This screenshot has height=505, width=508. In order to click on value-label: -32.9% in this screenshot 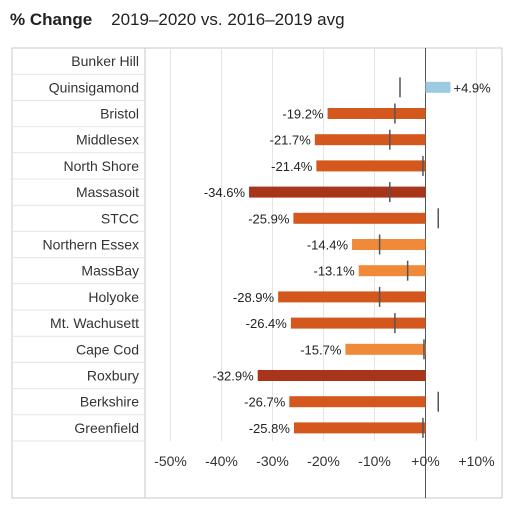, I will do `click(234, 376)`.